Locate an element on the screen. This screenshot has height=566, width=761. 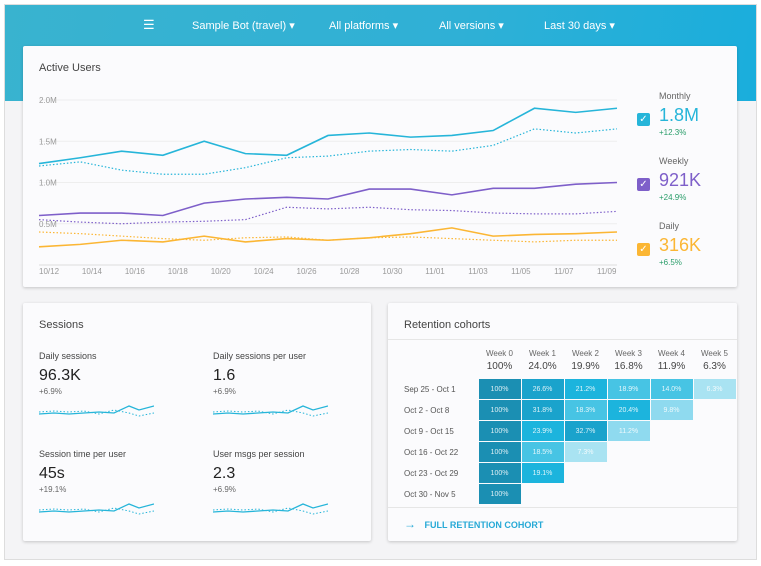
retention-cell: 14.0% is located at coordinates (671, 389).